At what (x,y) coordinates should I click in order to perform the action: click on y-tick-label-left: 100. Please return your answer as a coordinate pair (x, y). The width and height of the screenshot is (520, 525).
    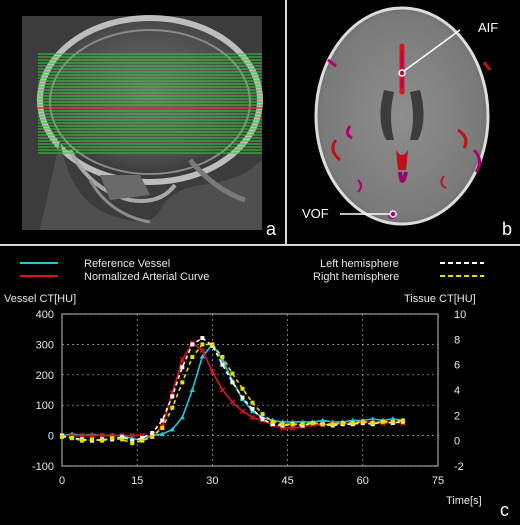
    Looking at the image, I should click on (45, 406).